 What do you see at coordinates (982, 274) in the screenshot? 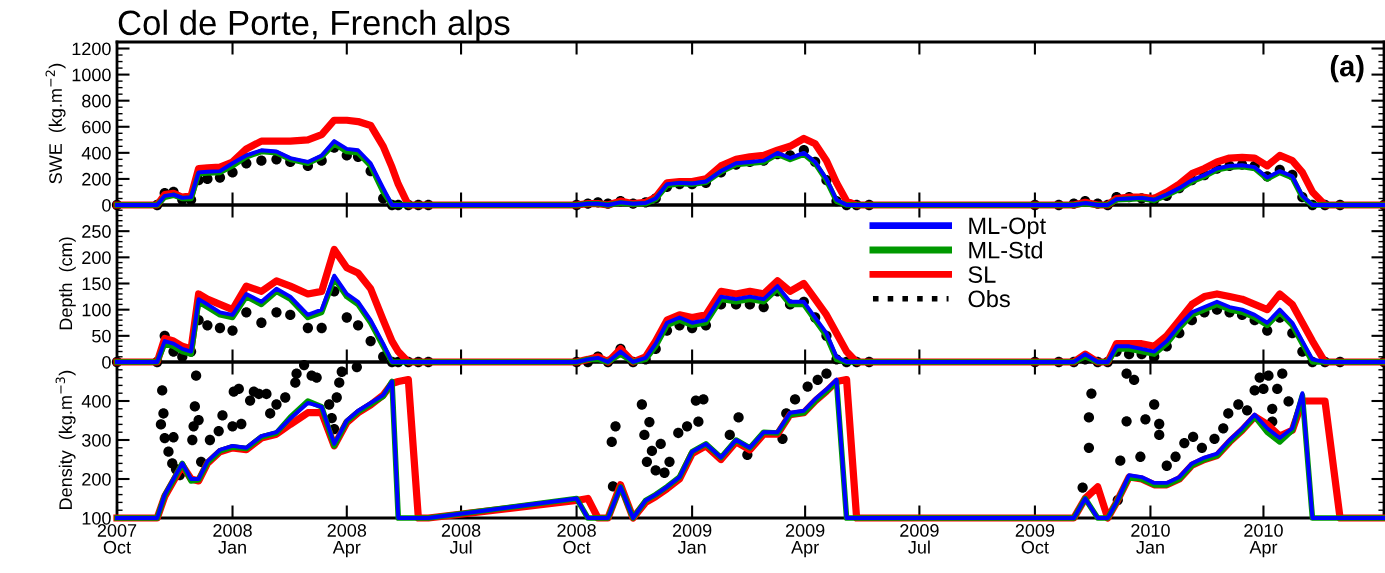
I see `legend-label: SL` at bounding box center [982, 274].